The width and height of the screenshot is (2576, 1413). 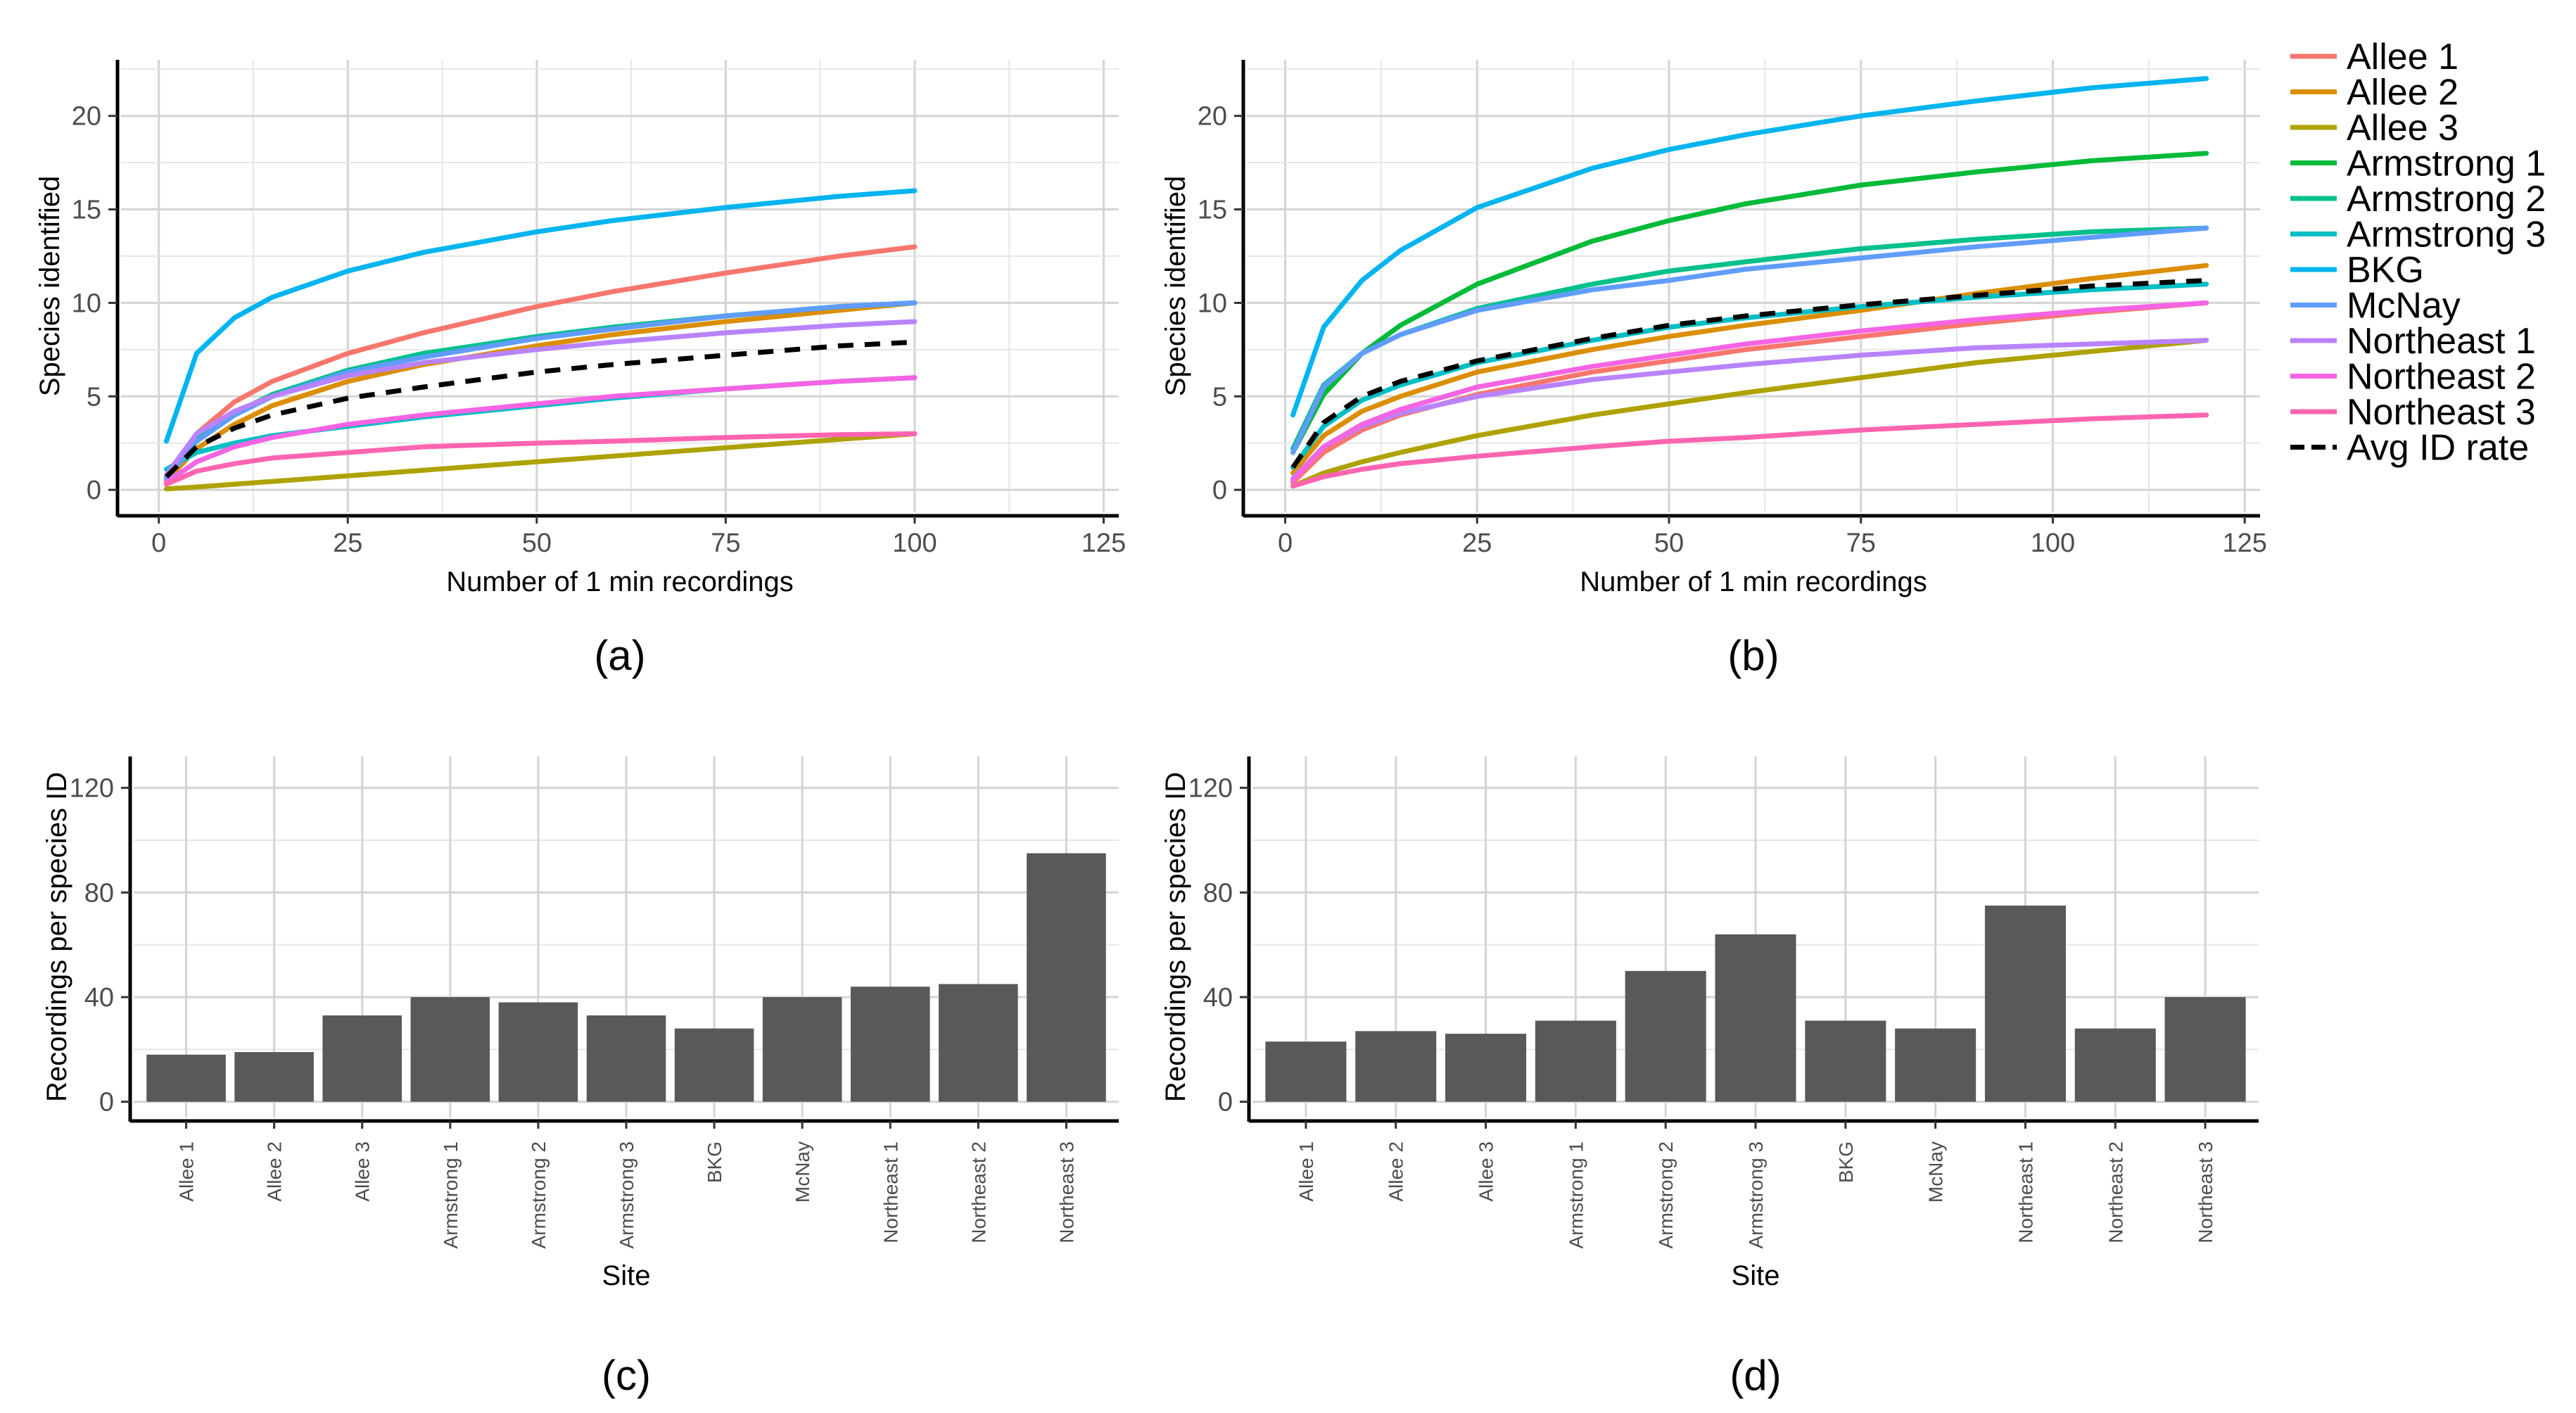 I want to click on x-category-label: BKG, so click(x=1846, y=1162).